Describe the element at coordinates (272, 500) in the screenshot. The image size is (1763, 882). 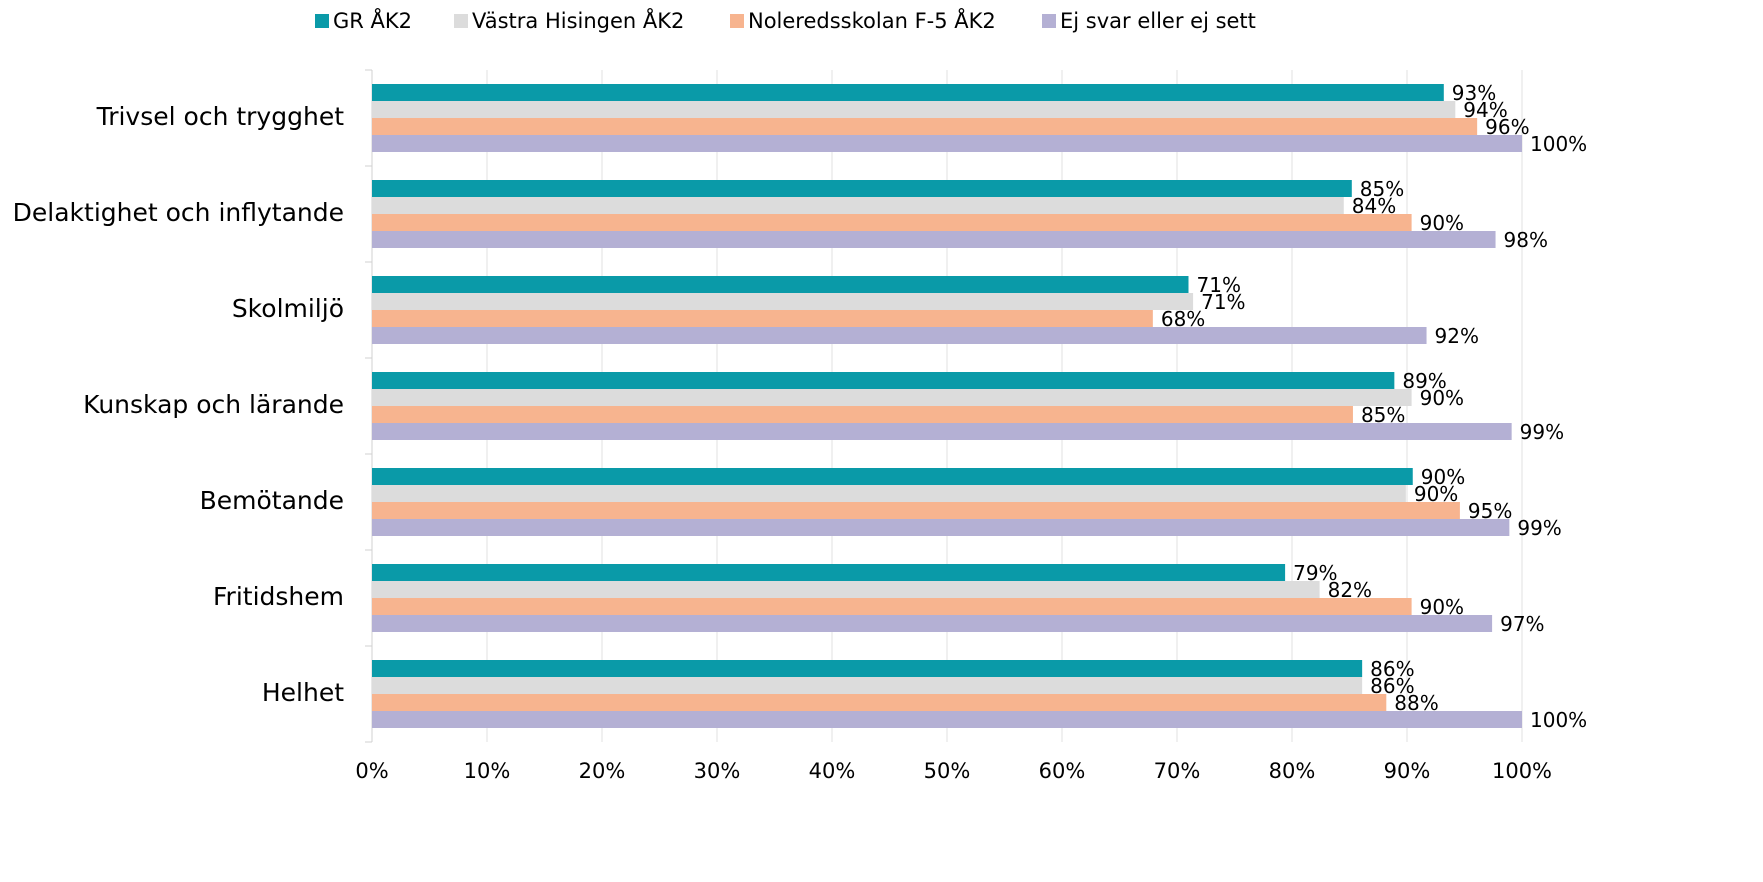
I see `y-tick-label: Bemötande` at that location.